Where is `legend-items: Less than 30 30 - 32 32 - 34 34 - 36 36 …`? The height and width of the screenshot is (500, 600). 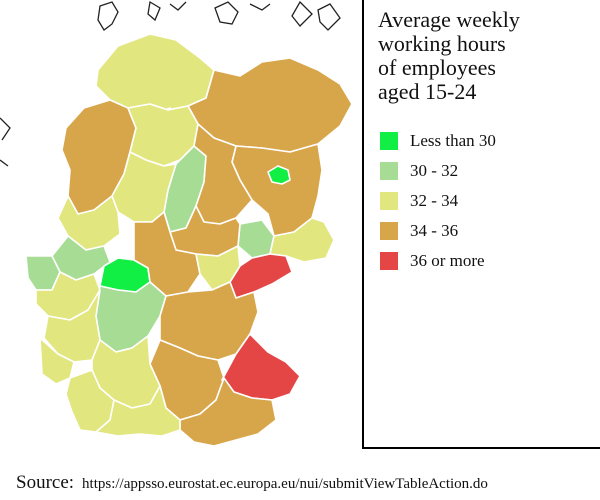
legend-items: Less than 30 30 - 32 32 - 34 34 - 36 36 … is located at coordinates (438, 201).